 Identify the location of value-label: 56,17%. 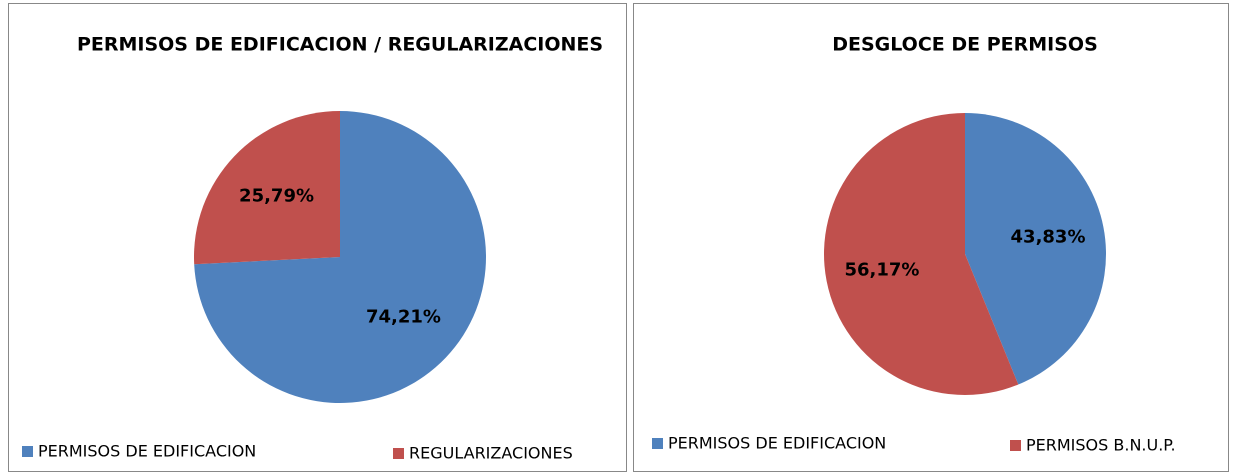
(881, 269).